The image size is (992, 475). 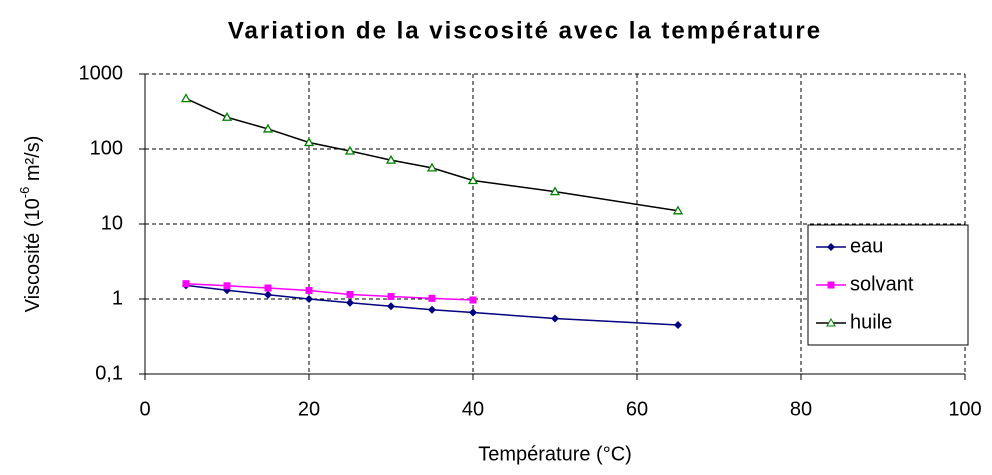 What do you see at coordinates (637, 409) in the screenshot?
I see `x-tick-label: 60` at bounding box center [637, 409].